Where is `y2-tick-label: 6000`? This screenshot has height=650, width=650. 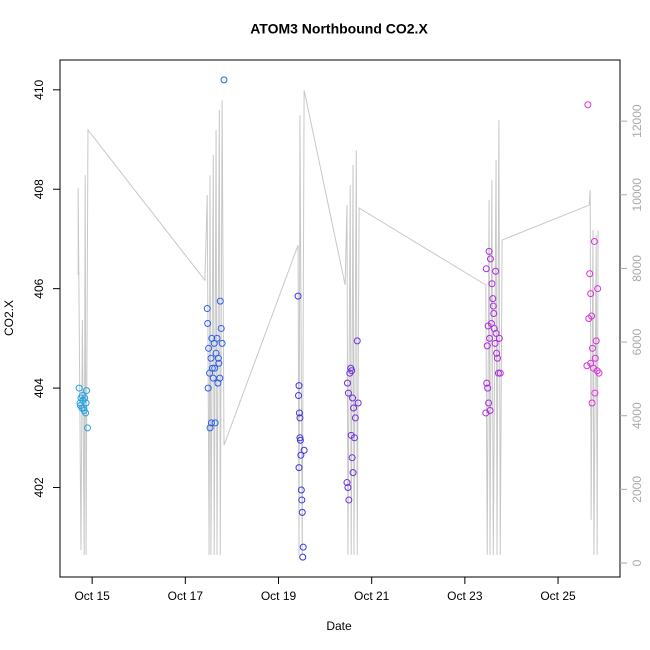
y2-tick-label: 6000 is located at coordinates (637, 341).